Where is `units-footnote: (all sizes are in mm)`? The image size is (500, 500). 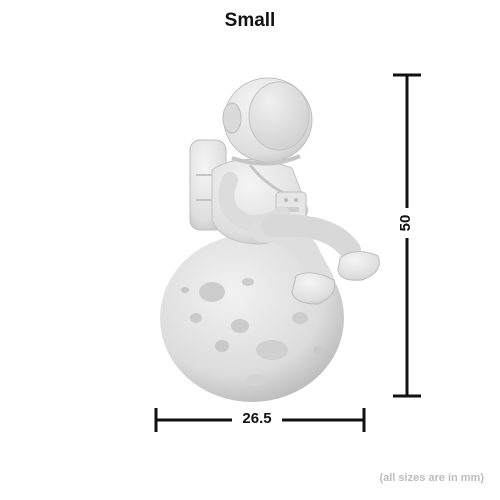
units-footnote: (all sizes are in mm) is located at coordinates (431, 478).